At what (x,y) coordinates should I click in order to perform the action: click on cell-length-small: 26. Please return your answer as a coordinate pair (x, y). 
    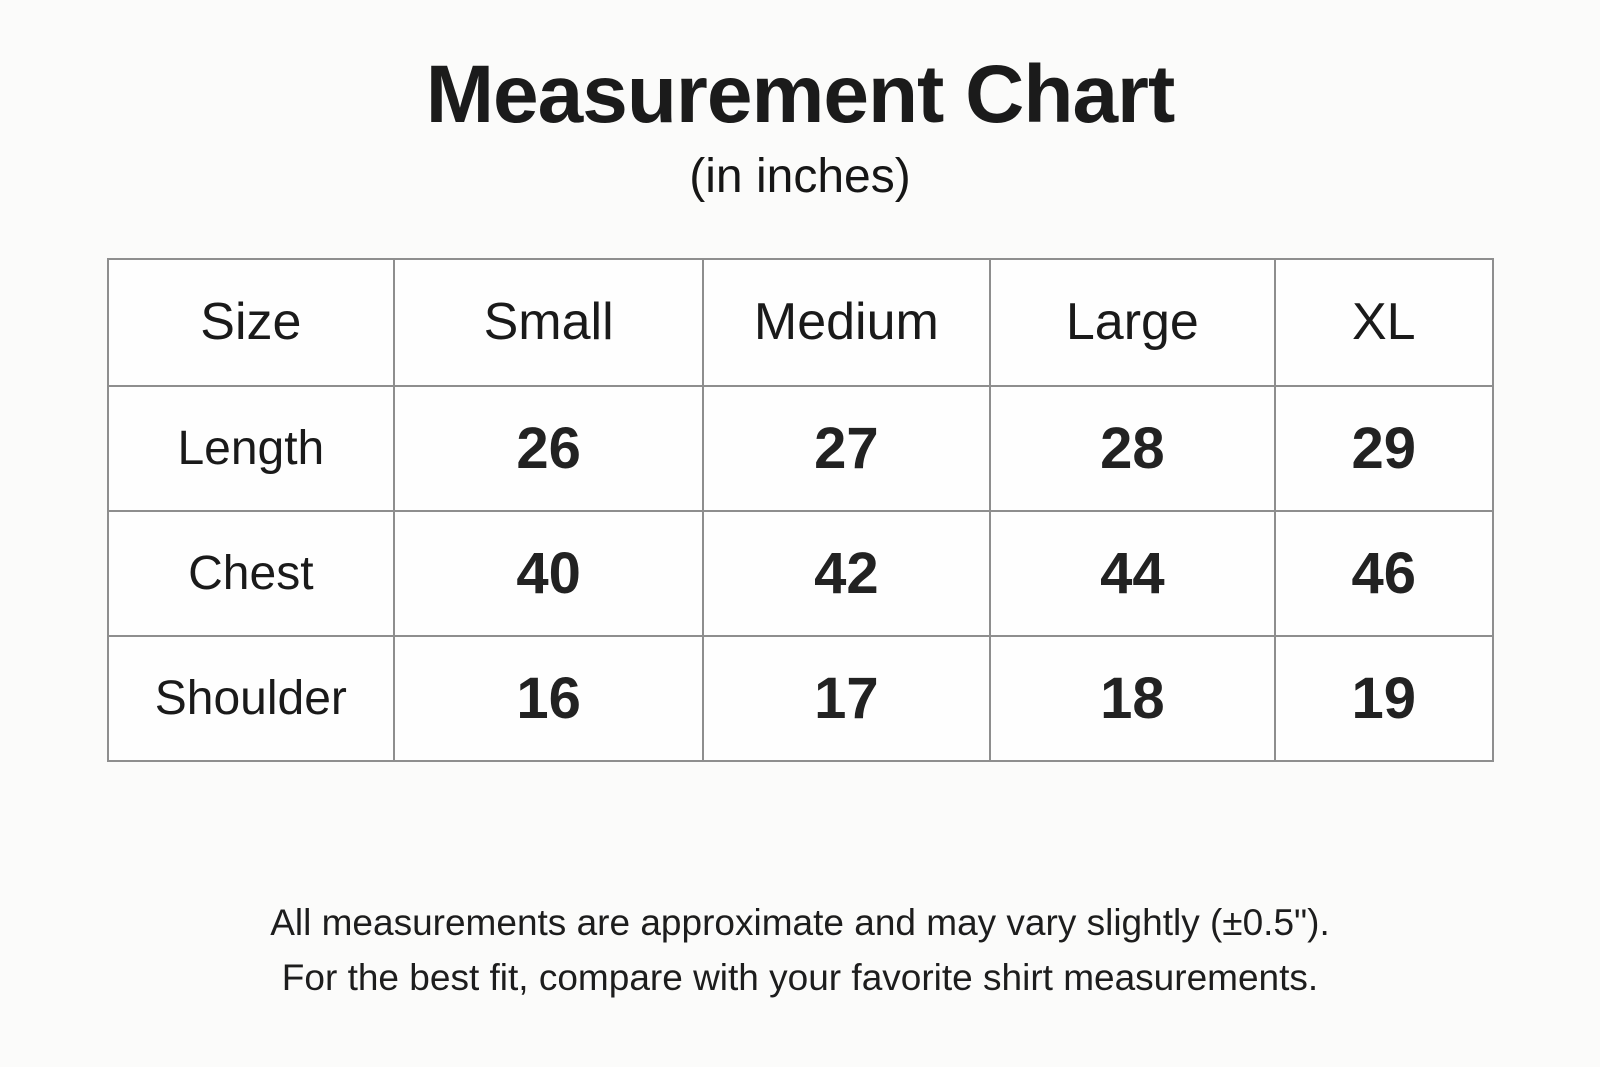
    Looking at the image, I should click on (549, 448).